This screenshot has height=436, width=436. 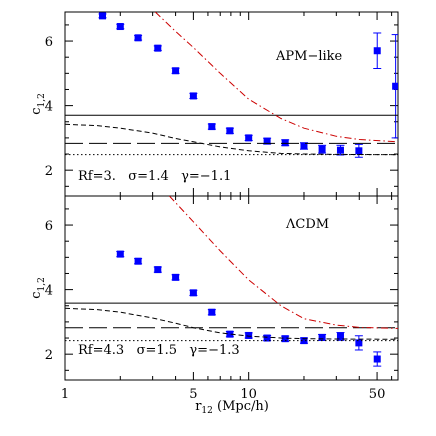 I want to click on panel-title: APM−like, so click(x=309, y=56).